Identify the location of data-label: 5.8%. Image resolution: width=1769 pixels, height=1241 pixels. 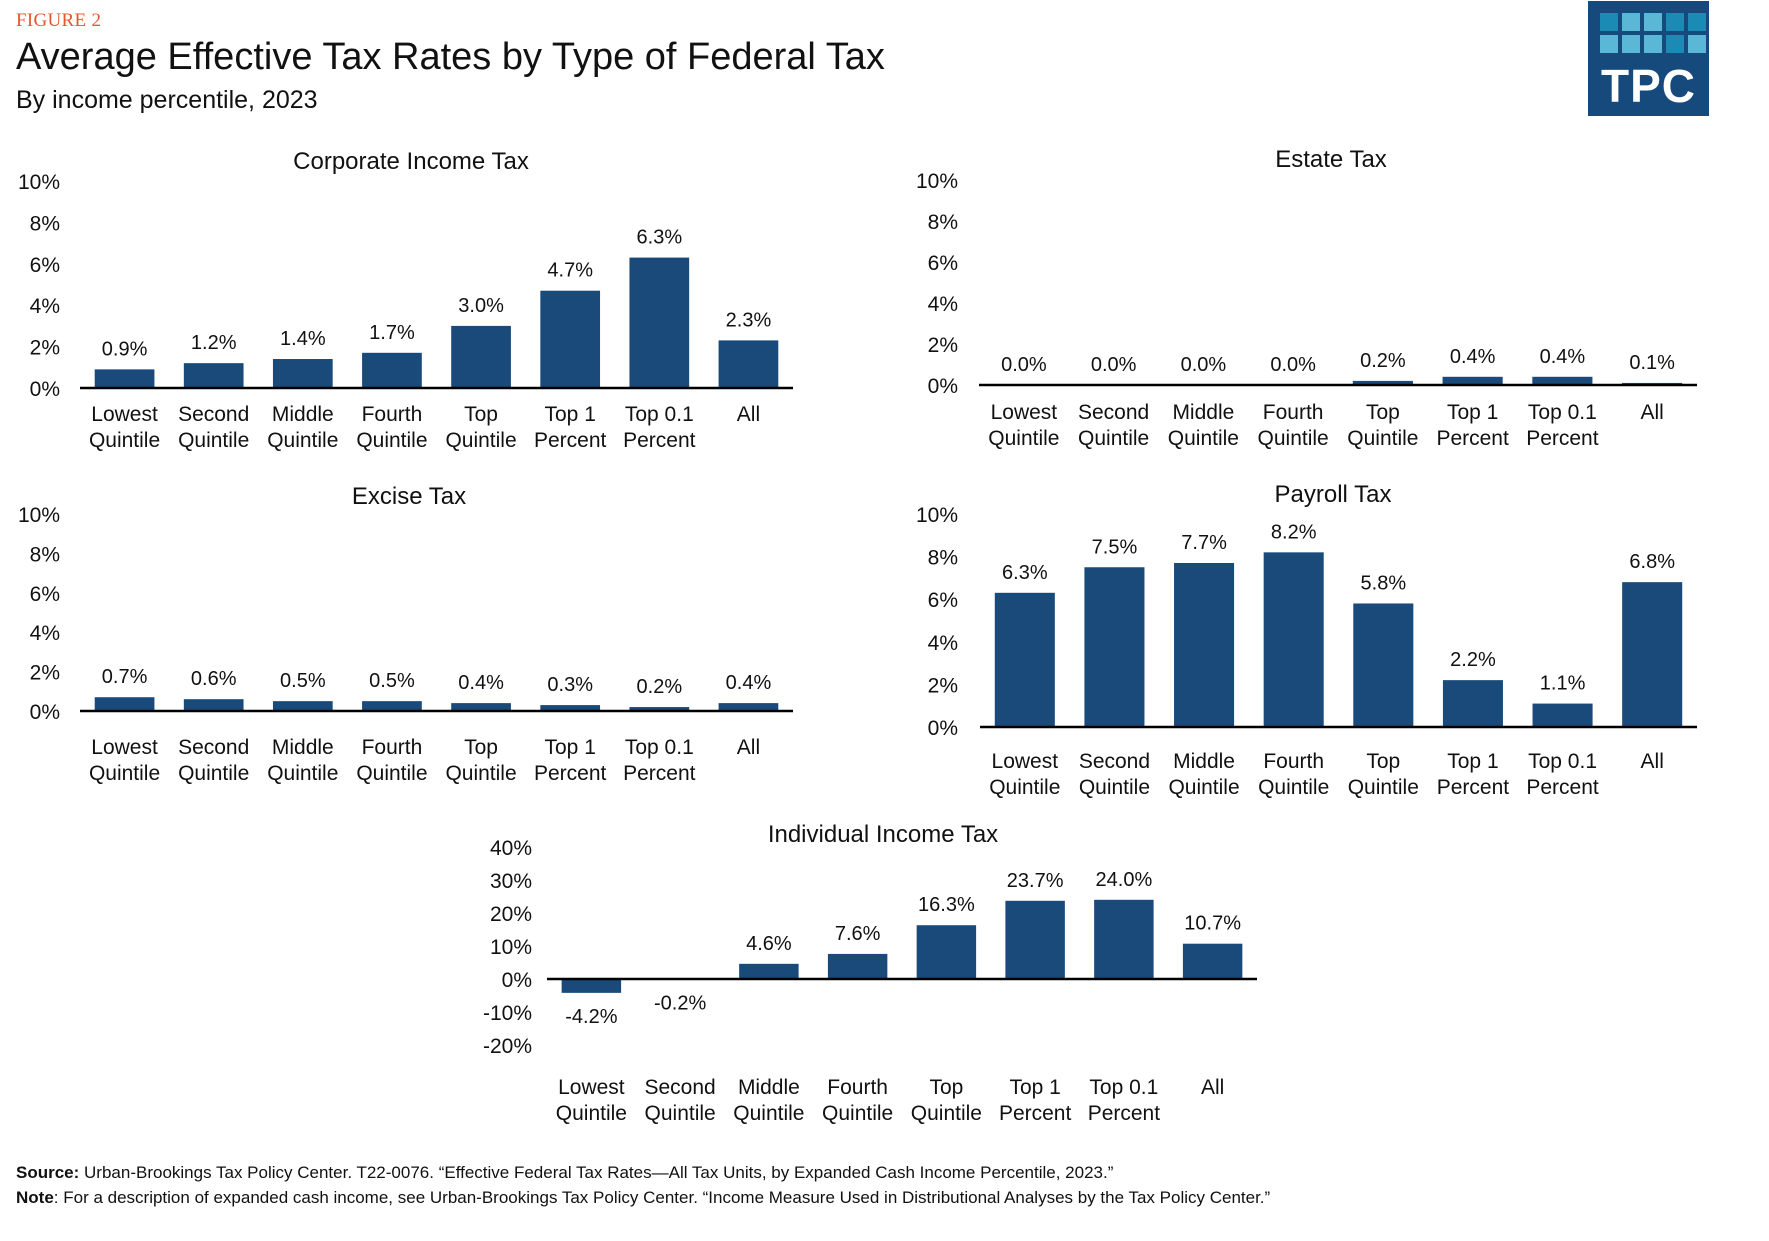
(1384, 583).